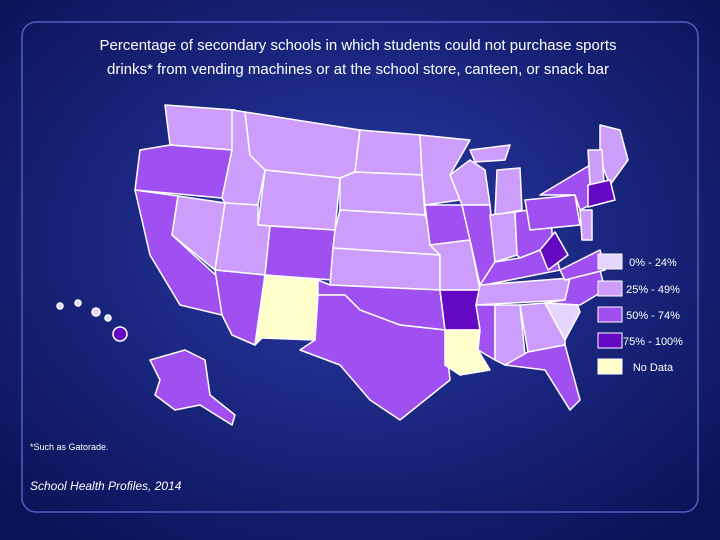 The width and height of the screenshot is (720, 540). I want to click on legend-label: 0% - 24%, so click(653, 263).